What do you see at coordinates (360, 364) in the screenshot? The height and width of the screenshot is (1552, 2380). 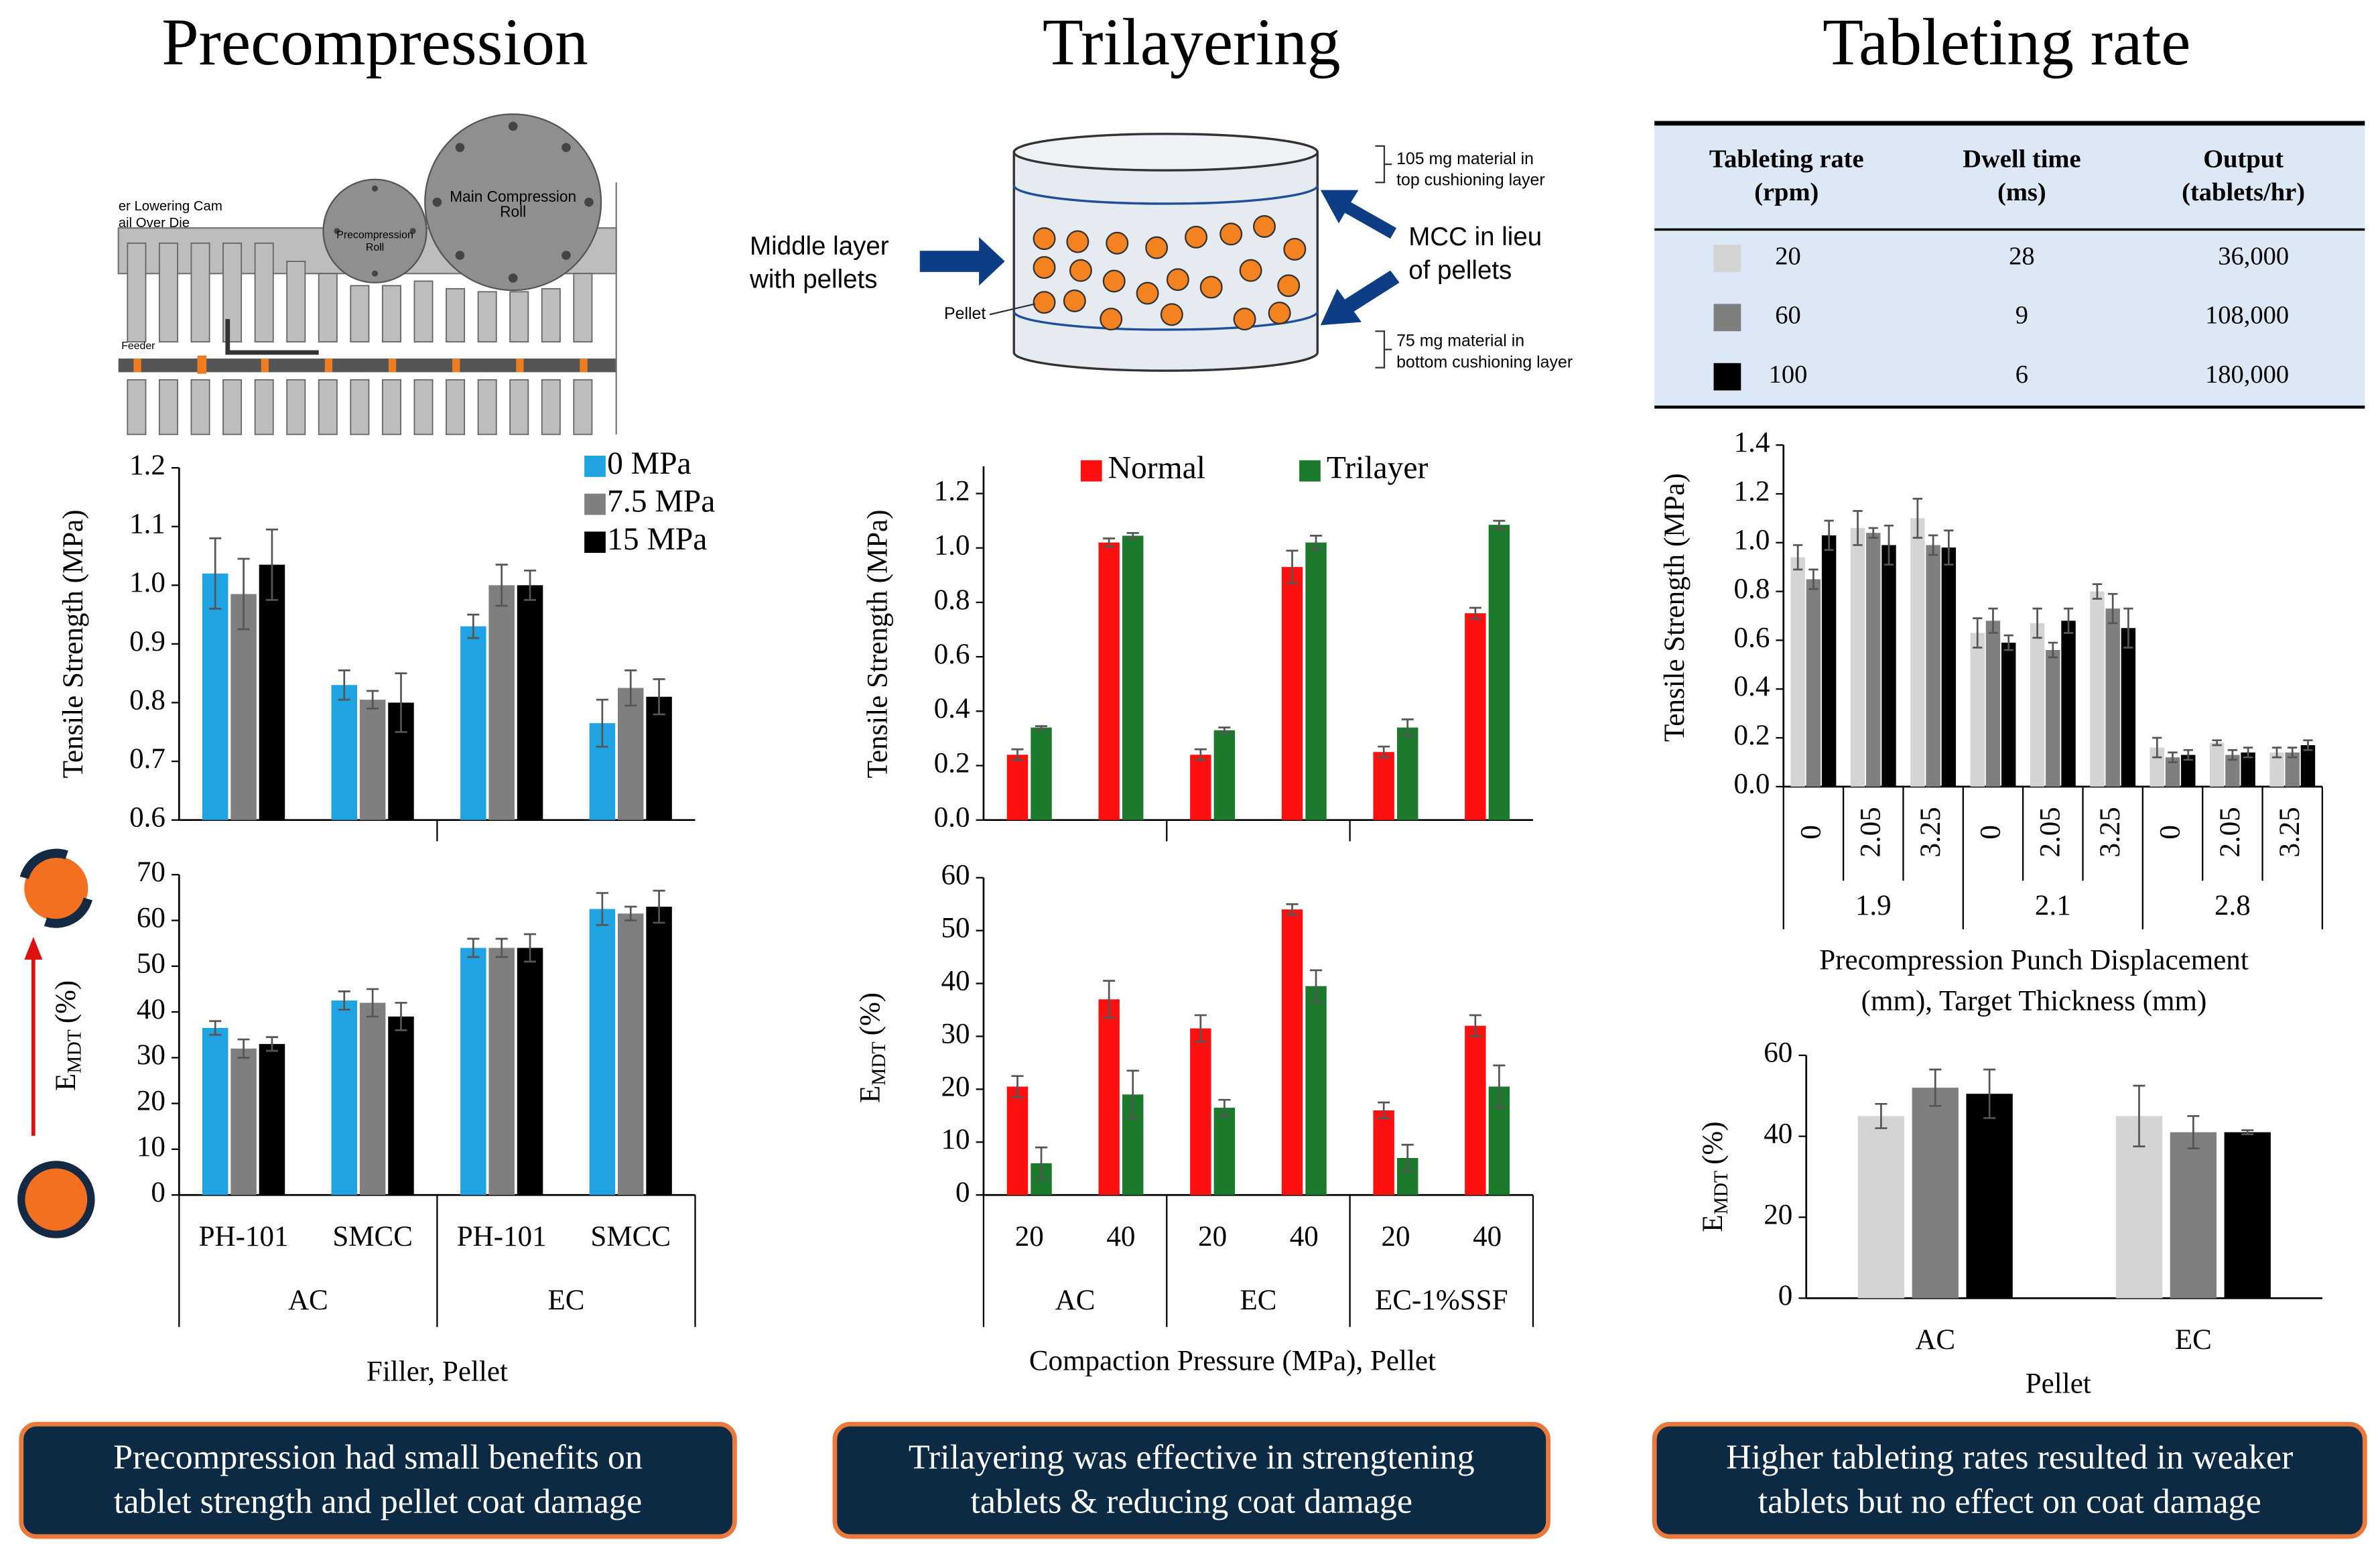 I see `pellet-fill` at bounding box center [360, 364].